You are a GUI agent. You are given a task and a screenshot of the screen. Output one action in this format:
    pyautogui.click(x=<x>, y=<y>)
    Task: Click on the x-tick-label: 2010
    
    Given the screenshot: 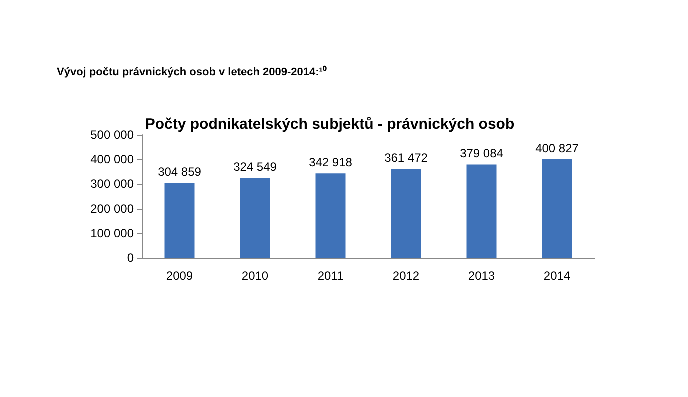 What is the action you would take?
    pyautogui.click(x=255, y=276)
    